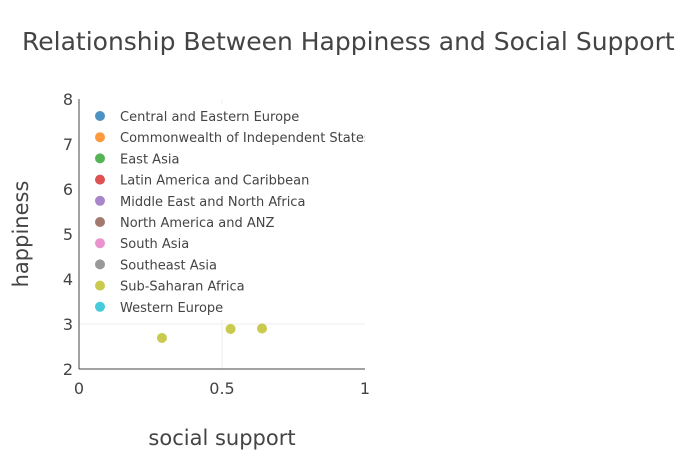  Describe the element at coordinates (68, 369) in the screenshot. I see `y-tick-label: 2` at that location.